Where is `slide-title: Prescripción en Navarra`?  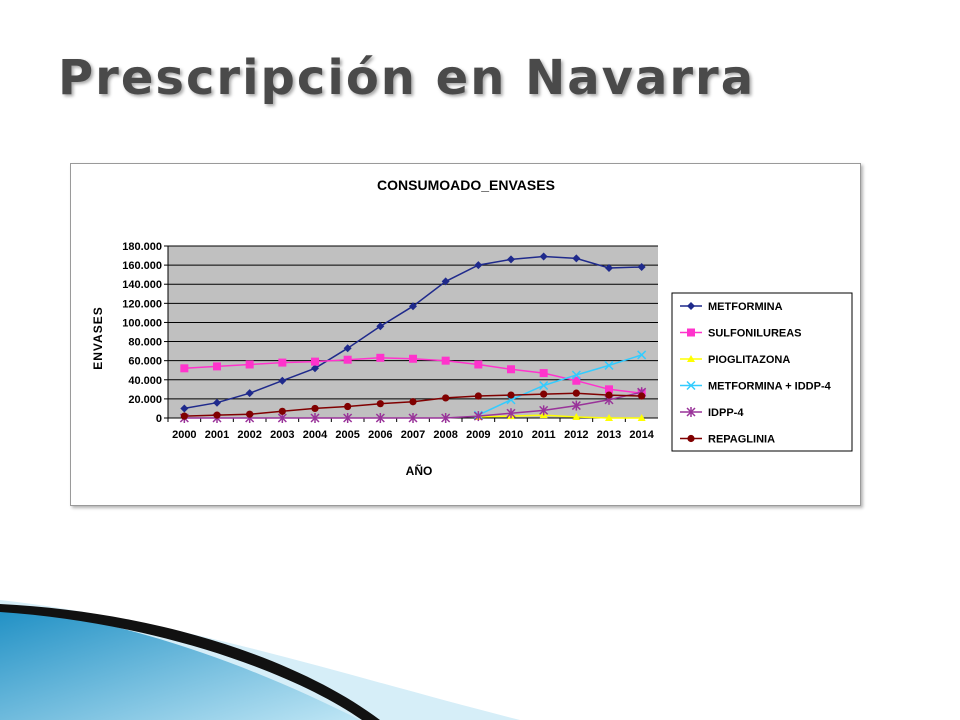 slide-title: Prescripción en Navarra is located at coordinates (407, 78).